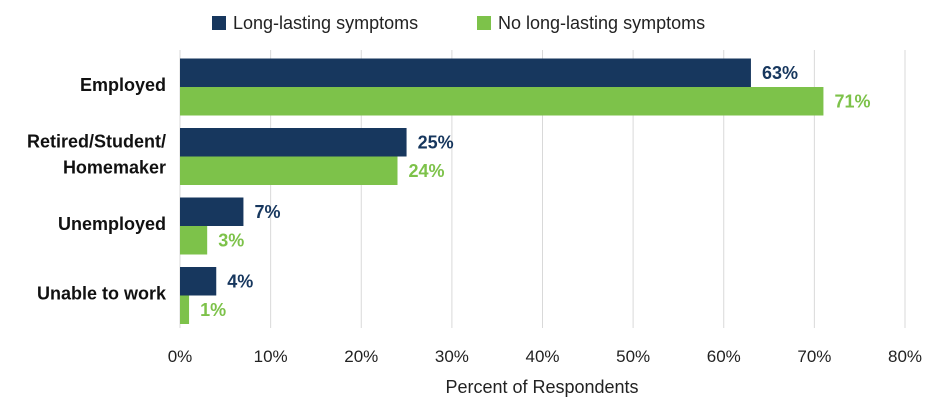 The width and height of the screenshot is (936, 415). What do you see at coordinates (852, 101) in the screenshot?
I see `data-label: 71%` at bounding box center [852, 101].